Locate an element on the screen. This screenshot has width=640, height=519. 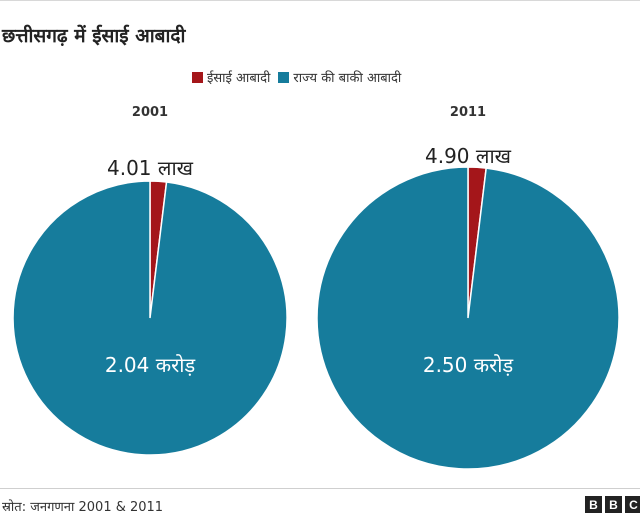
legend-item-rest: राज्य की बाकी आबादी is located at coordinates (339, 77).